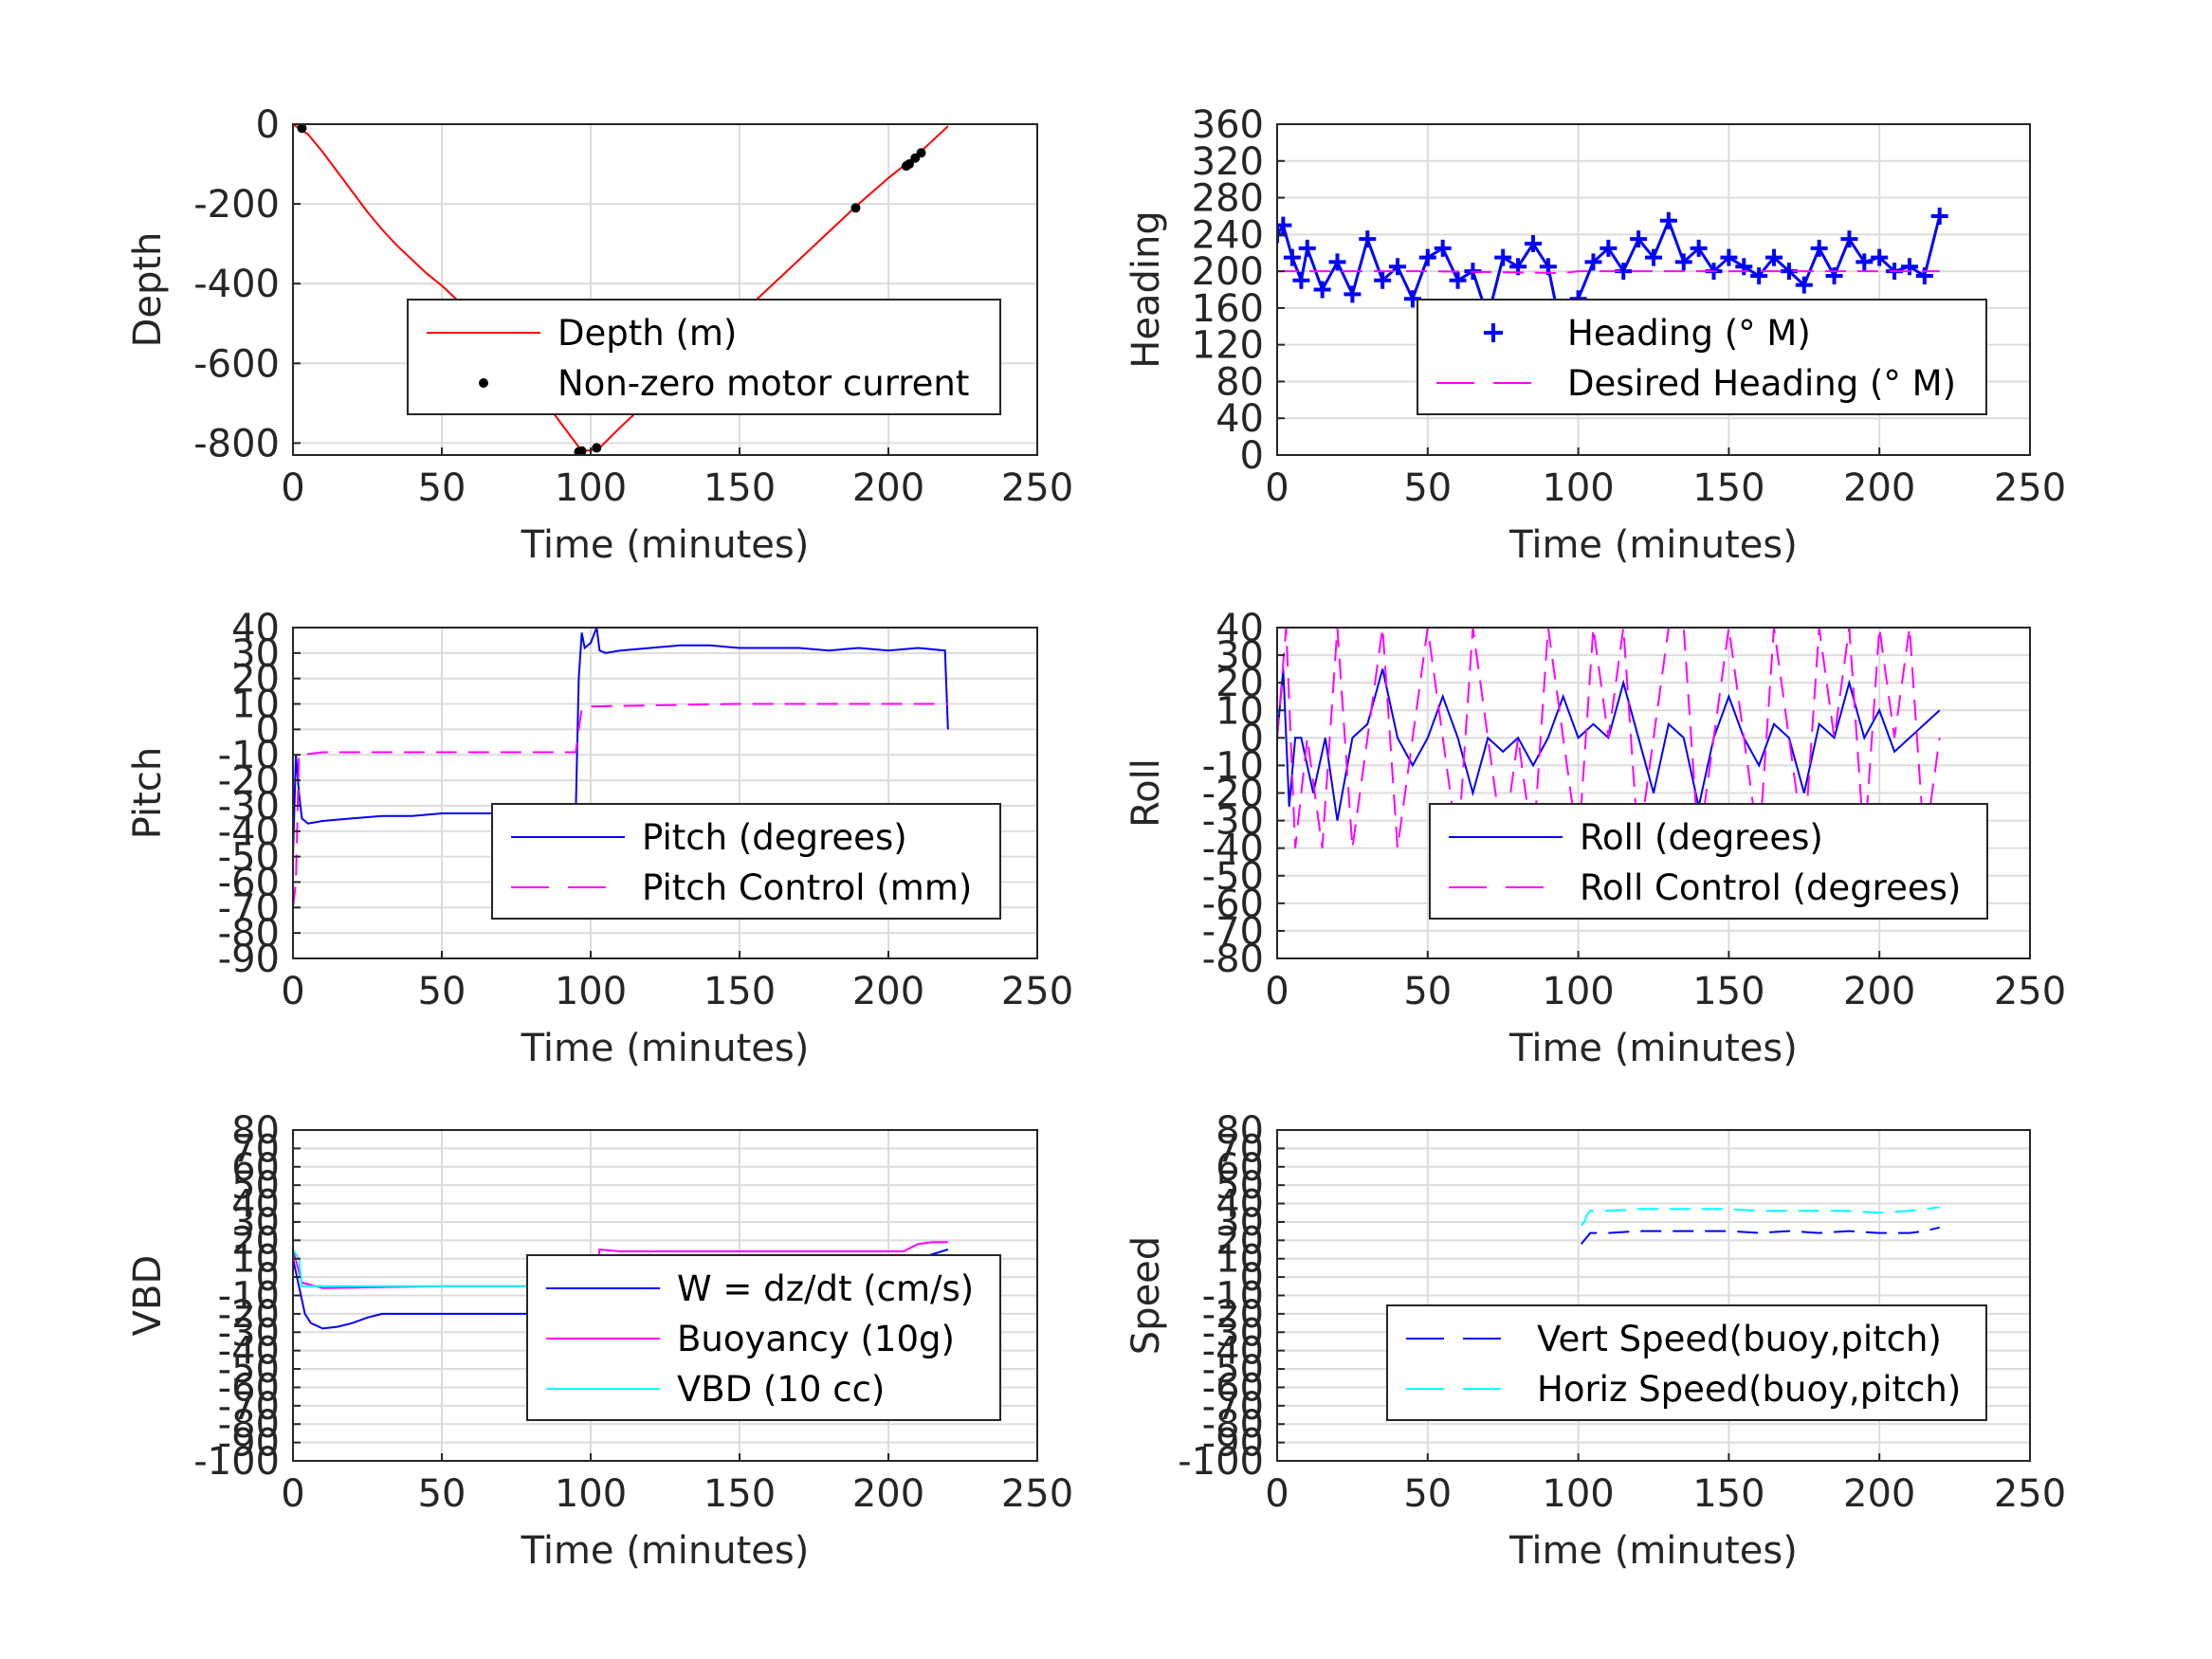 This screenshot has height=1659, width=2212. I want to click on y-tick-label: 120, so click(1228, 346).